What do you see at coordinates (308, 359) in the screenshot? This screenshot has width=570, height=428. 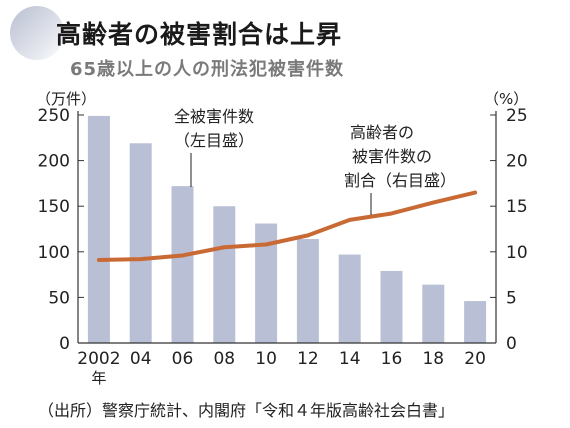 I see `x-tick-label: 12` at bounding box center [308, 359].